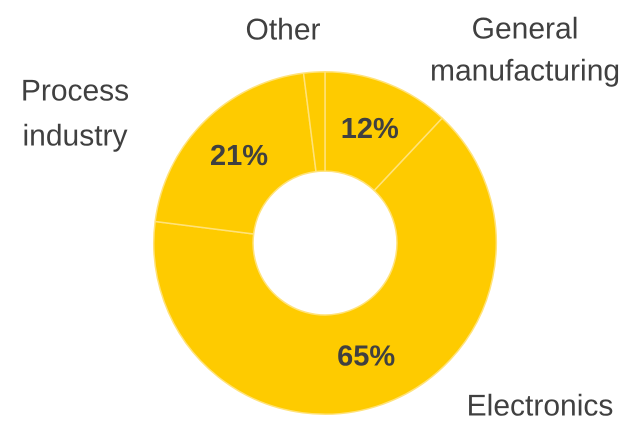 This screenshot has height=422, width=639. What do you see at coordinates (540, 405) in the screenshot?
I see `slice-label: Electronics` at bounding box center [540, 405].